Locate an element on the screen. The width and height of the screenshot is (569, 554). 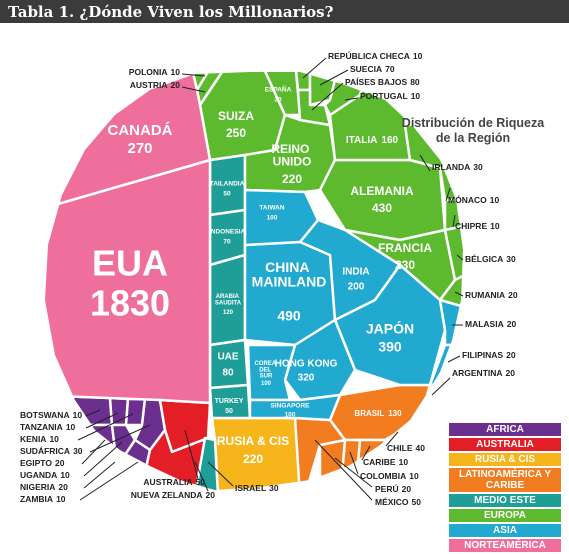
country-value: 250 is located at coordinates (236, 133).